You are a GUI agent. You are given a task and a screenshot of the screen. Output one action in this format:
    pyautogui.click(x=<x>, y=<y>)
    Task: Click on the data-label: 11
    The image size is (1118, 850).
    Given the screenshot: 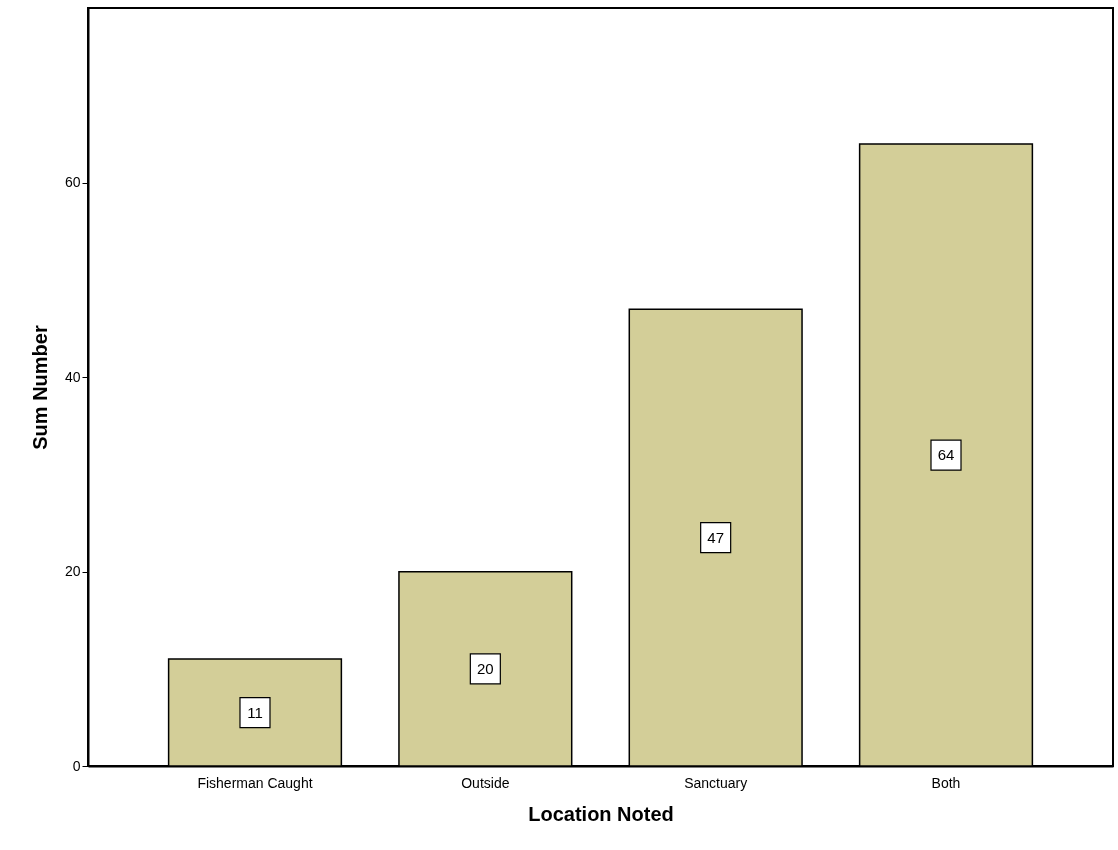 What is the action you would take?
    pyautogui.click(x=255, y=712)
    